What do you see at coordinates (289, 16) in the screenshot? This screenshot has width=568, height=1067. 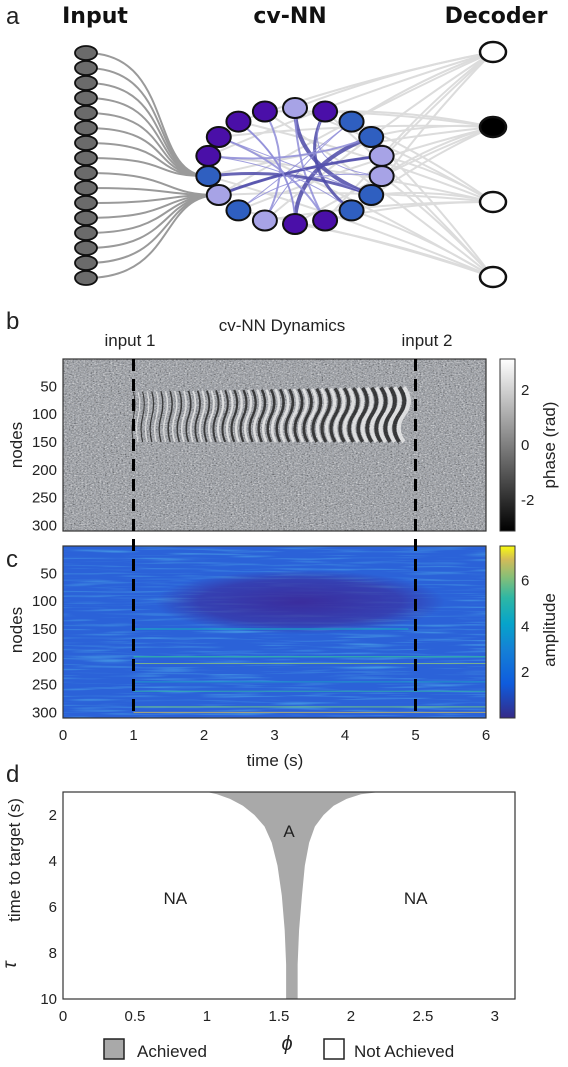 I see `network-label: cv-NN` at bounding box center [289, 16].